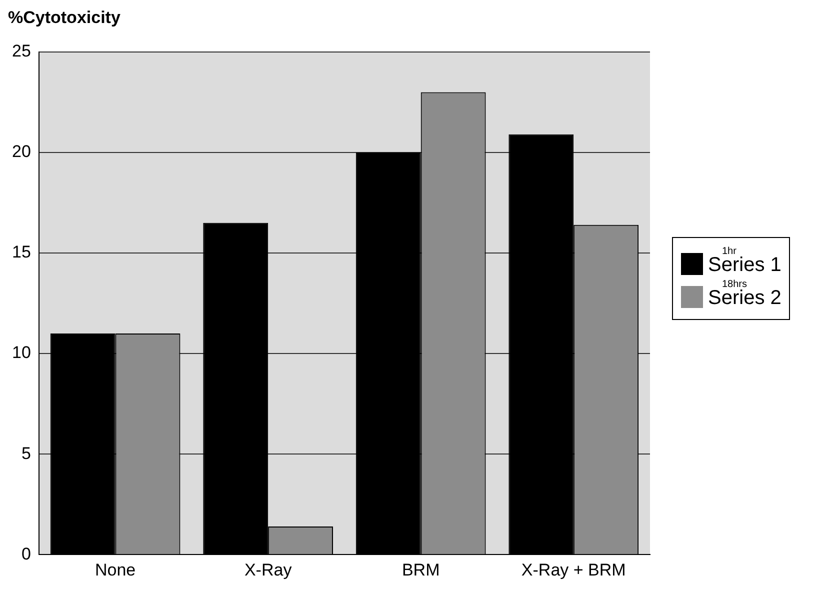  Describe the element at coordinates (21, 252) in the screenshot. I see `y-tick-label: 15` at that location.